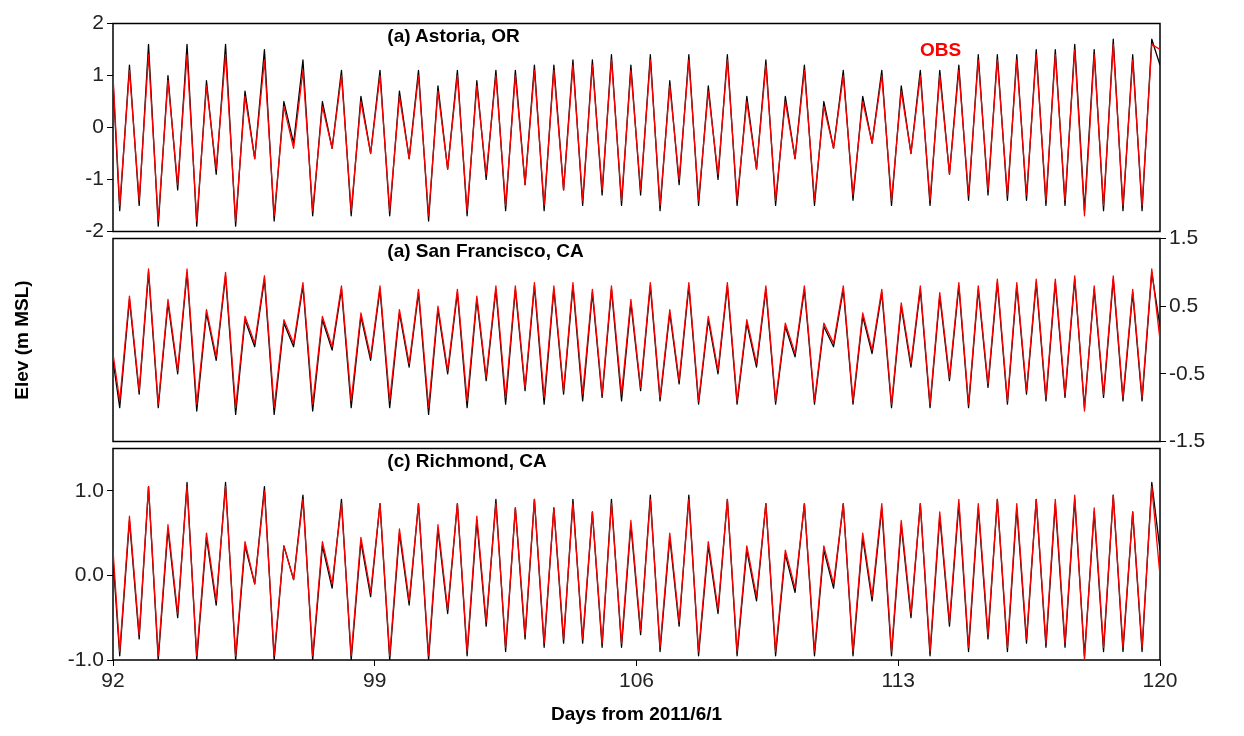 The height and width of the screenshot is (736, 1244). Describe the element at coordinates (94, 178) in the screenshot. I see `y-tick-label: -1` at that location.